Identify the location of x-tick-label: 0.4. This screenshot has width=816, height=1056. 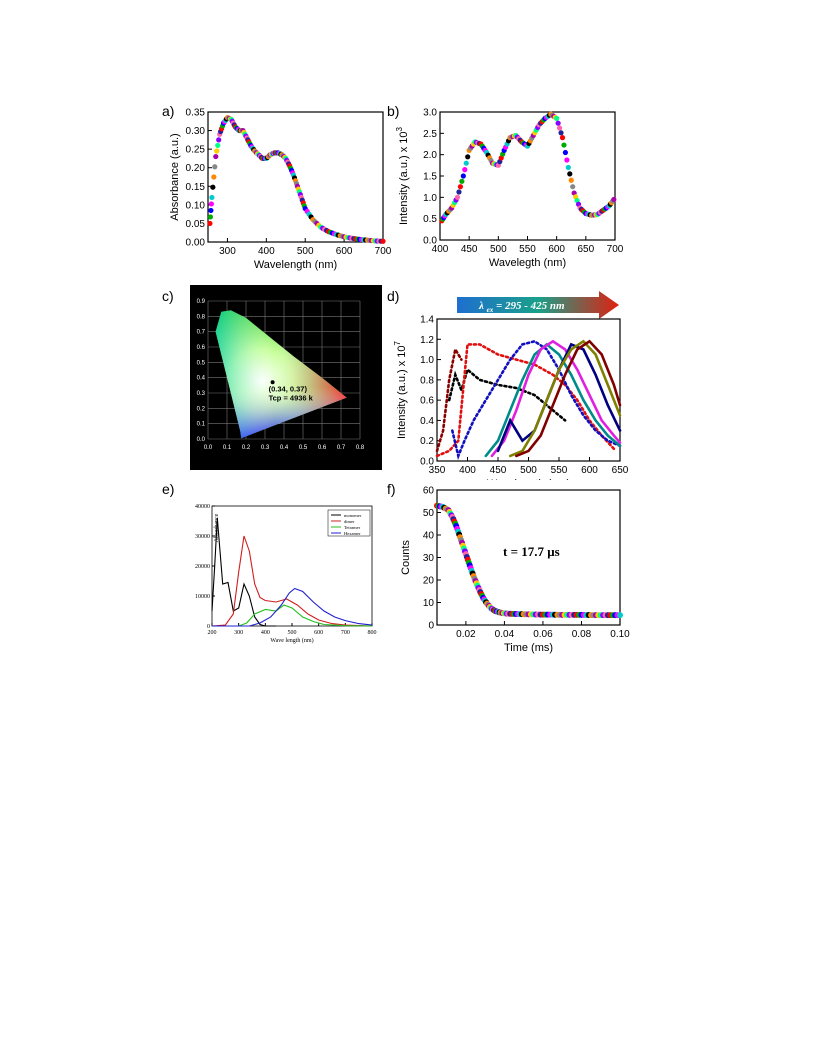
(284, 448).